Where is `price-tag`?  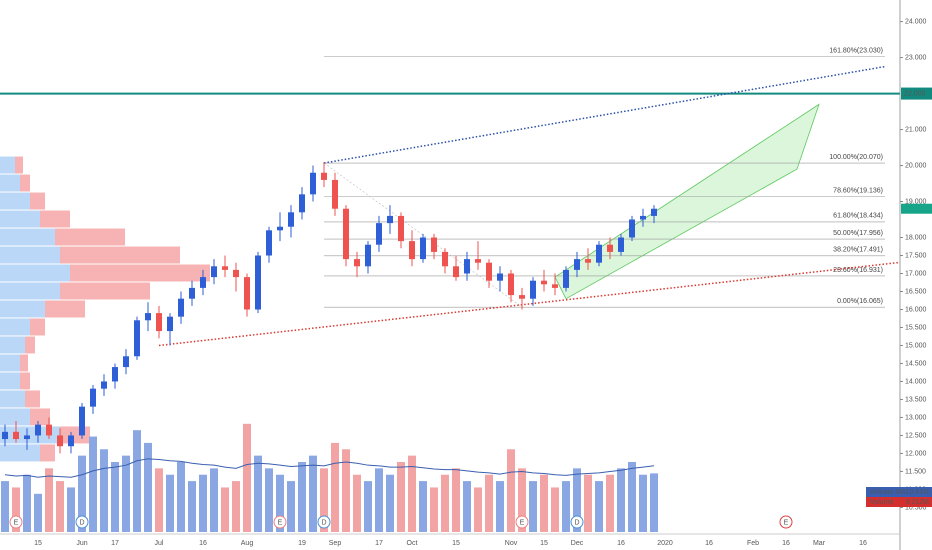 price-tag is located at coordinates (916, 208).